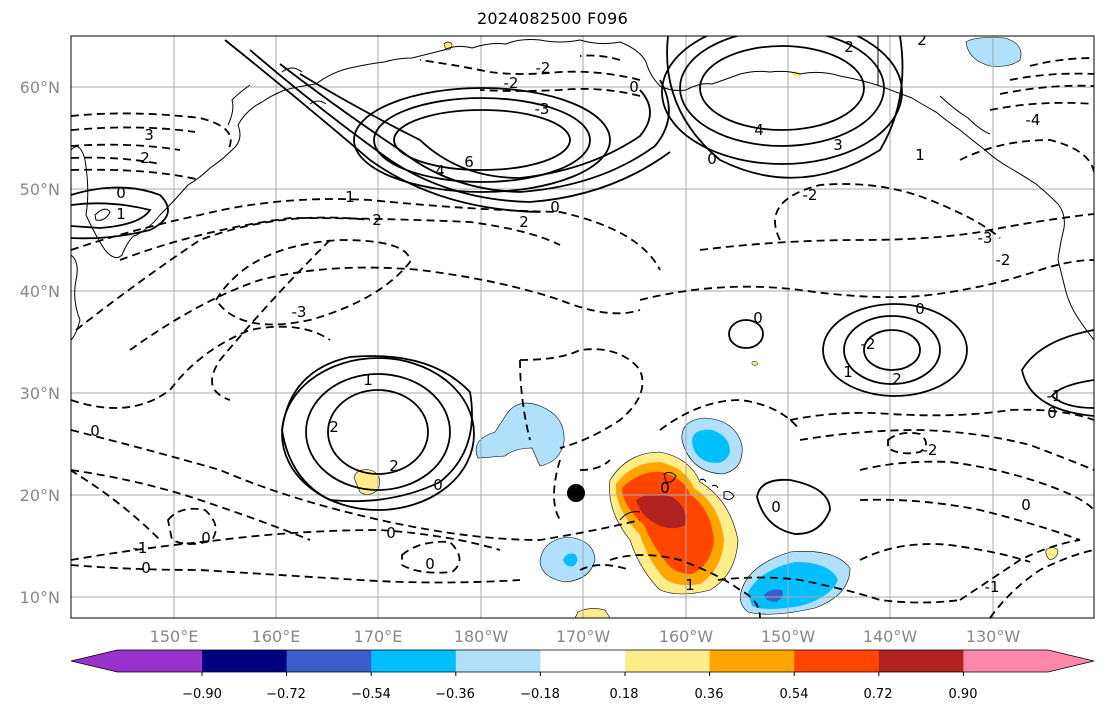 The height and width of the screenshot is (712, 1105). I want to click on lat-label: 10°N, so click(40, 597).